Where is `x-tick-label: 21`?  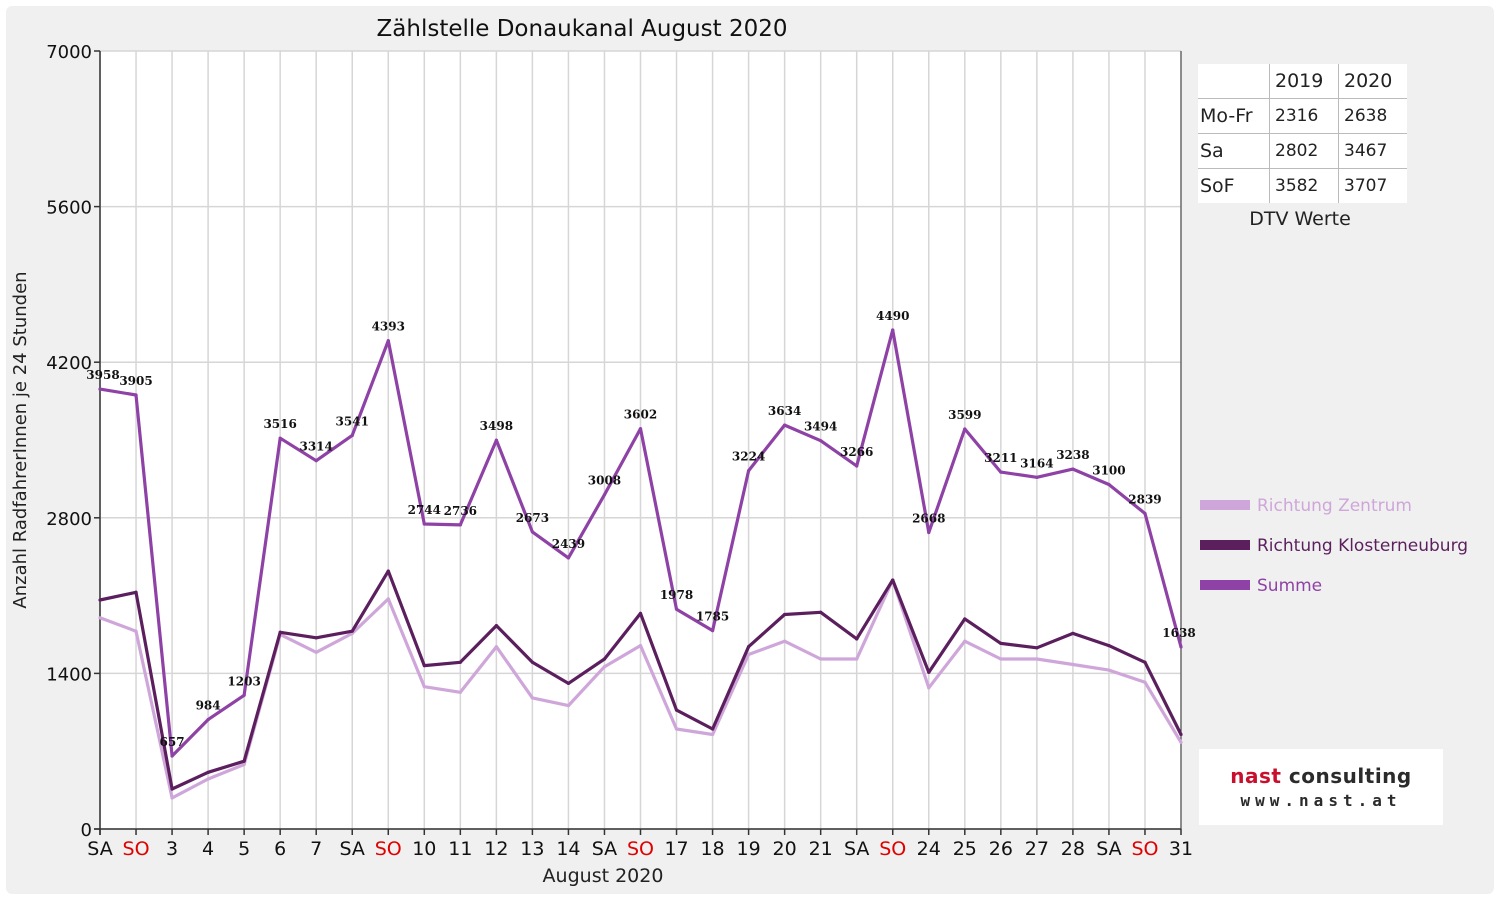 x-tick-label: 21 is located at coordinates (821, 849).